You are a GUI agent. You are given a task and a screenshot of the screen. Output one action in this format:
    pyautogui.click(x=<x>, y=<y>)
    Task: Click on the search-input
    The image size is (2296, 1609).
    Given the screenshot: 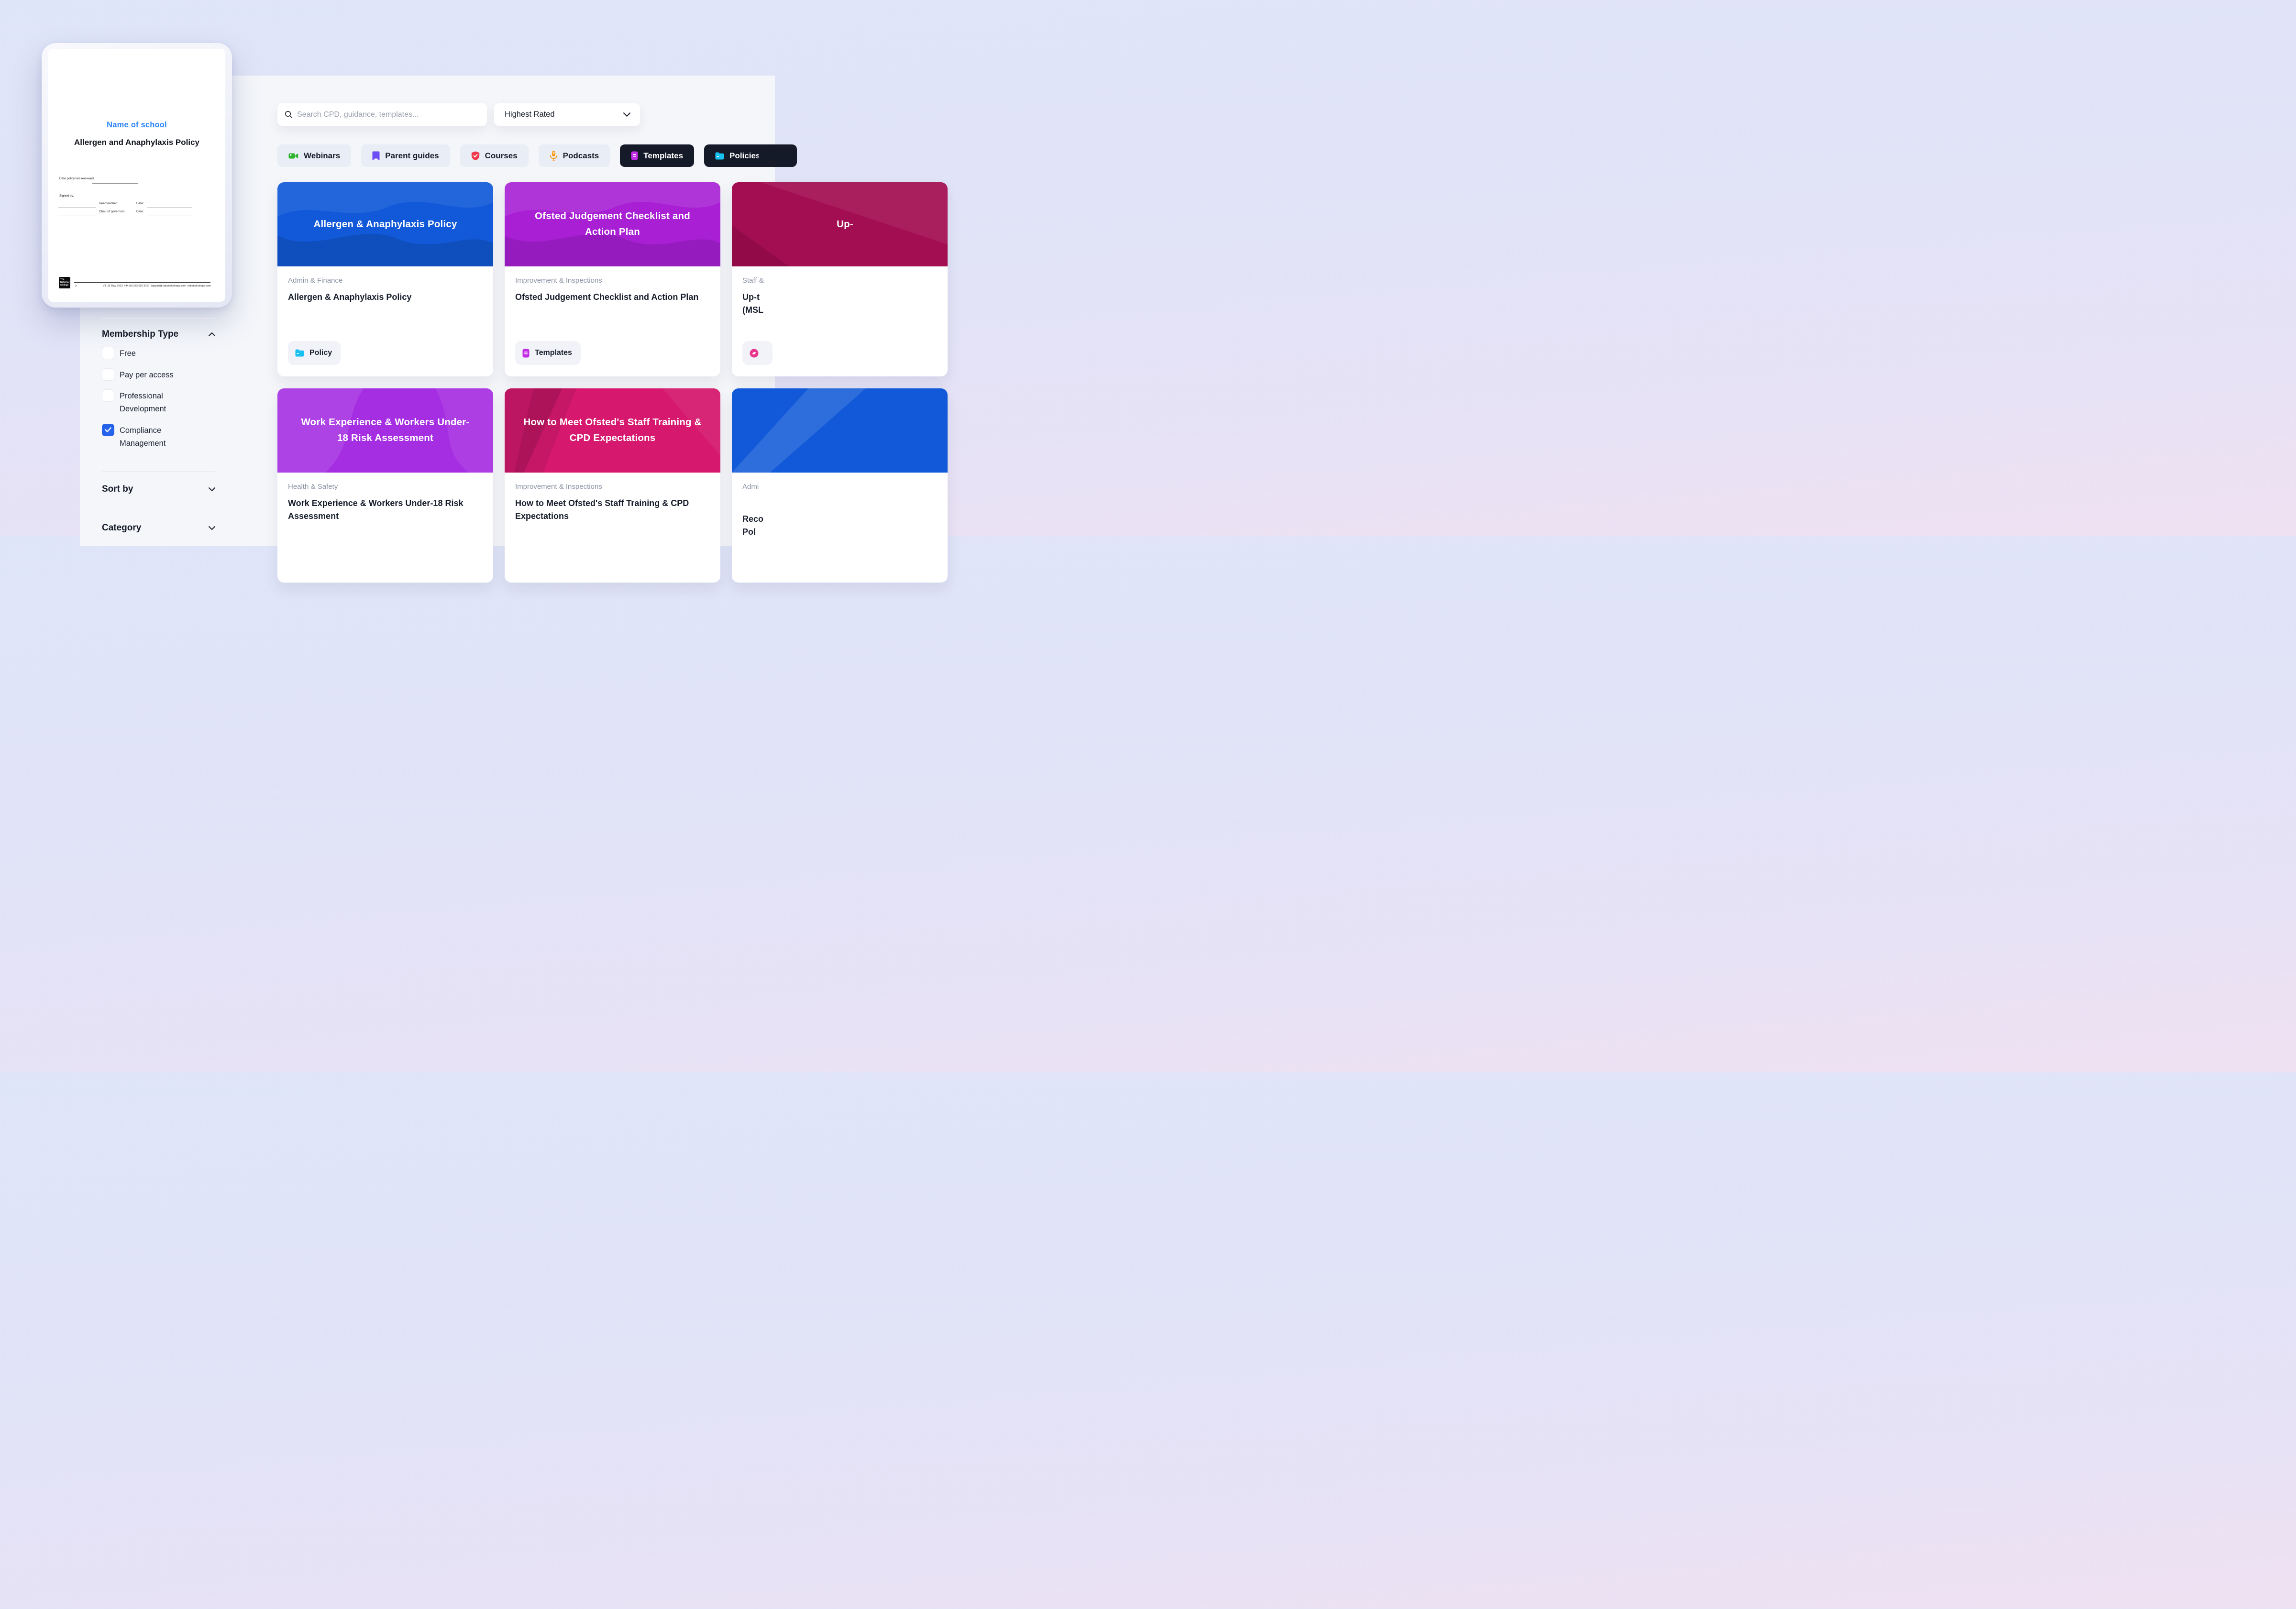 What is the action you would take?
    pyautogui.click(x=382, y=114)
    